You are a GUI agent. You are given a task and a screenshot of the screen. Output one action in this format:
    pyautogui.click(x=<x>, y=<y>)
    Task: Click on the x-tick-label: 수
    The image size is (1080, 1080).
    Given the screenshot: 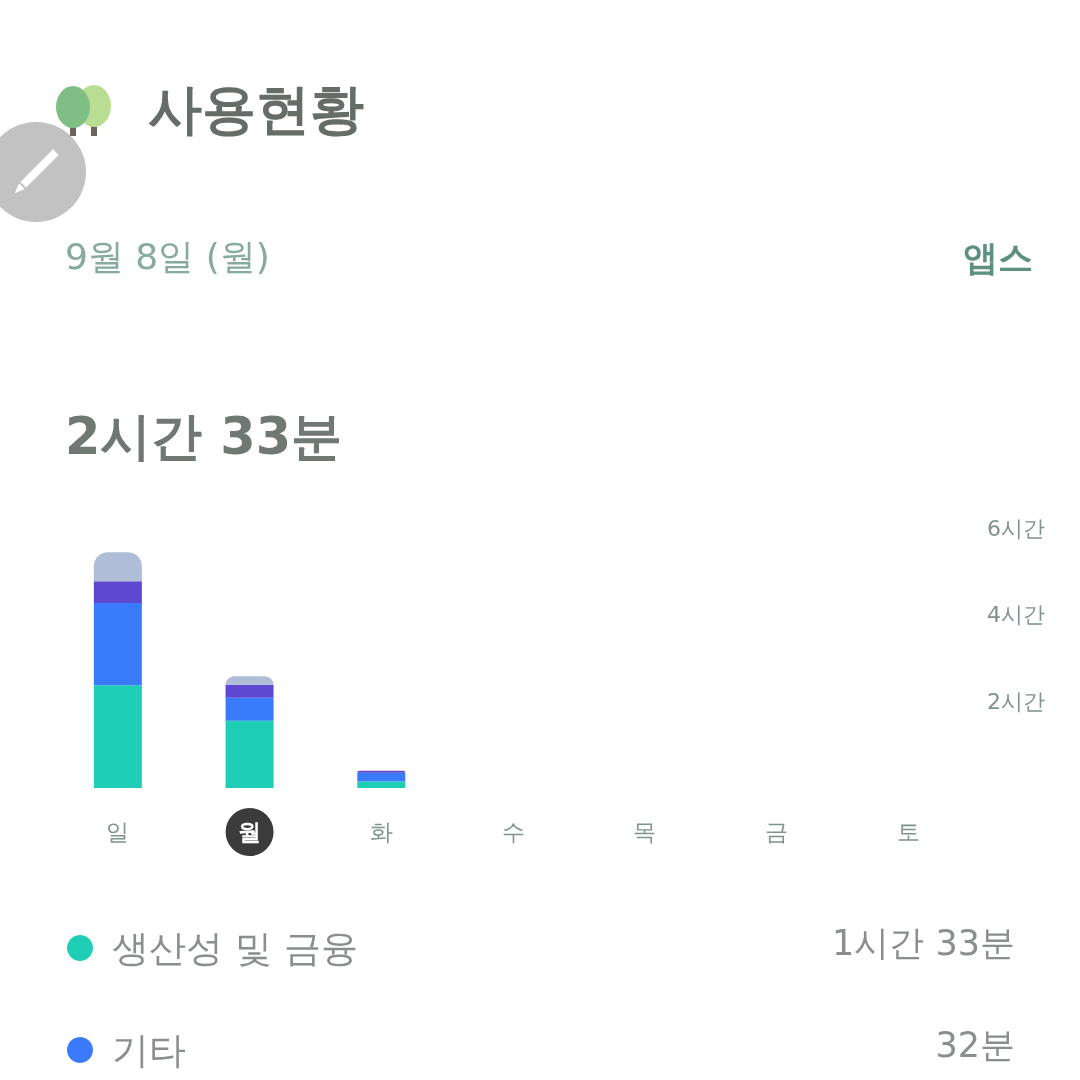 What is the action you would take?
    pyautogui.click(x=513, y=832)
    